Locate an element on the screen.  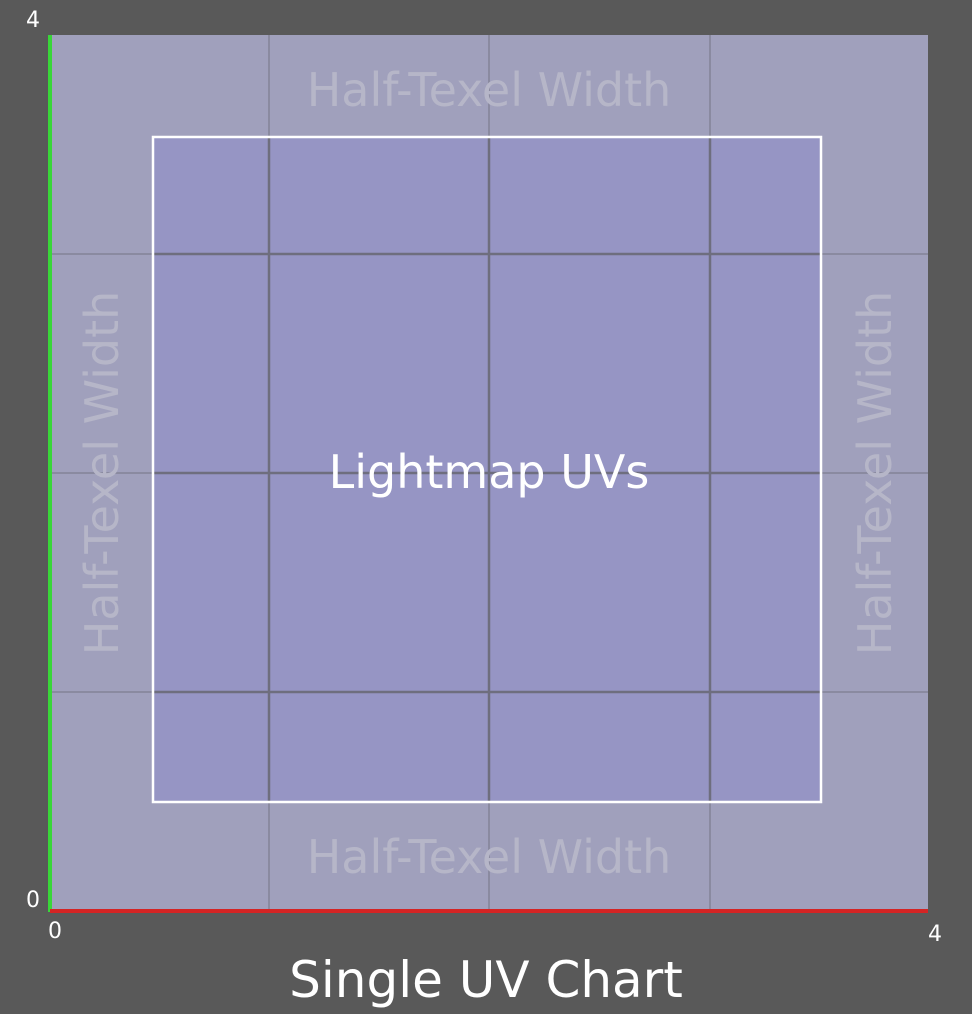
margin-label-left: Half-Texel Width is located at coordinates (102, 473).